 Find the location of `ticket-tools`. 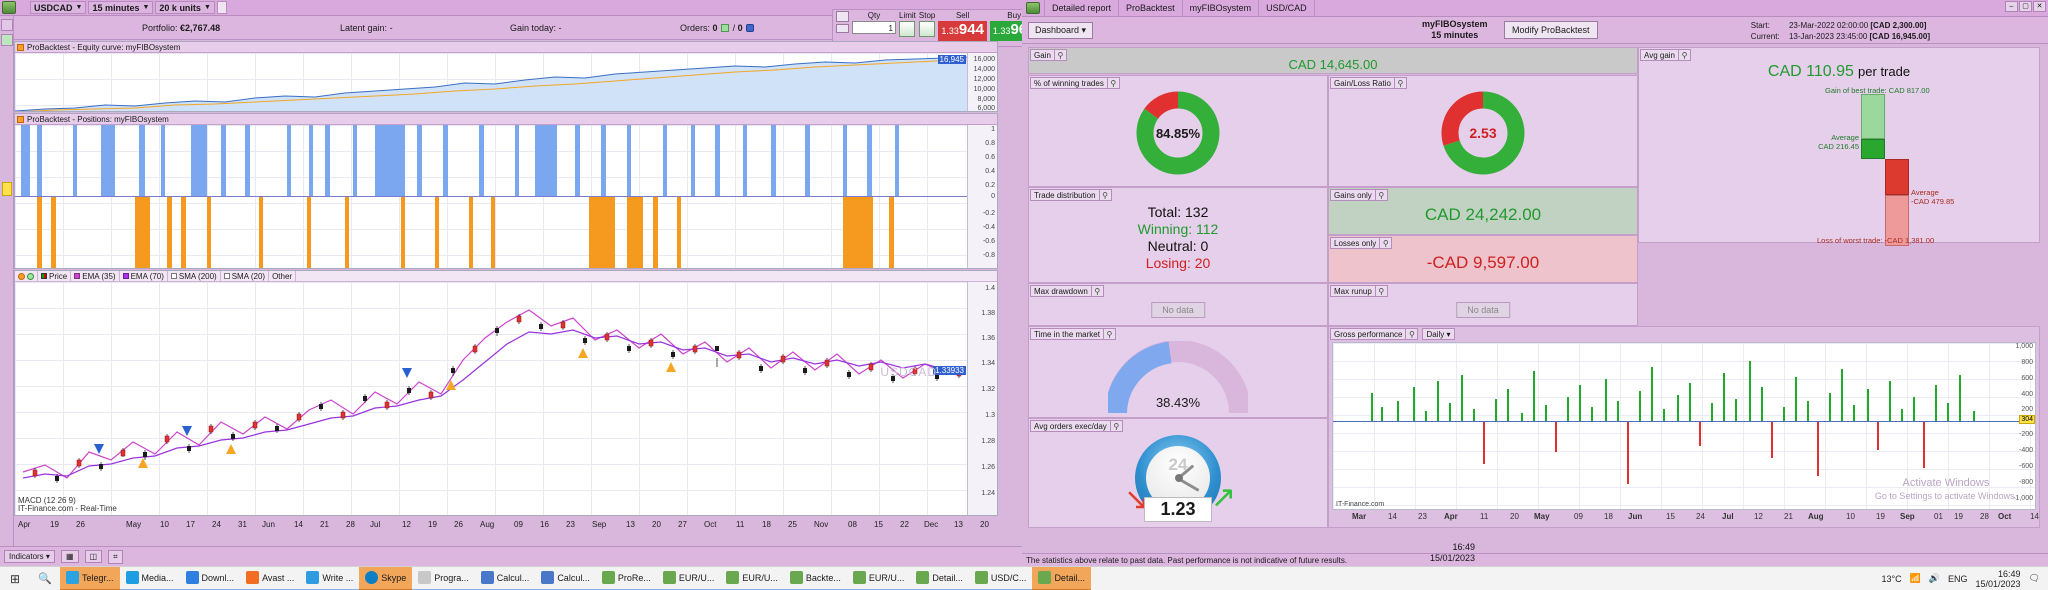

ticket-tools is located at coordinates (842, 22).